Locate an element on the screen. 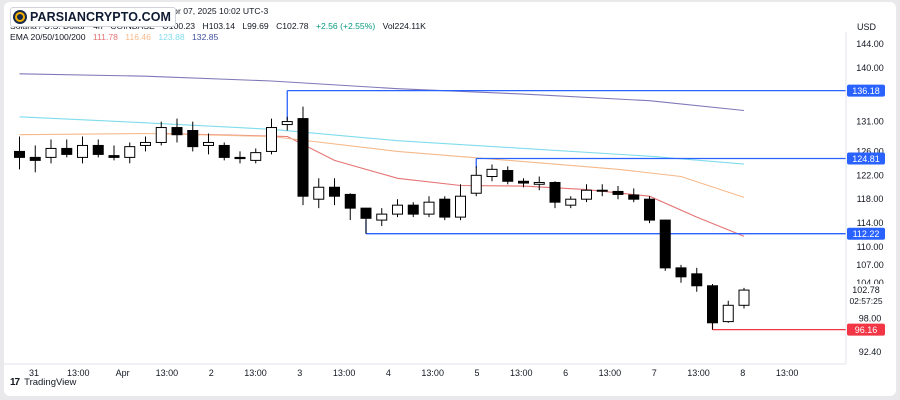  price-tag-bg is located at coordinates (866, 329).